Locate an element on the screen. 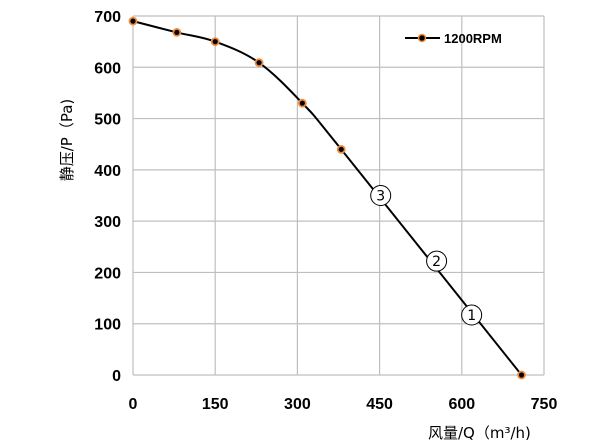  y-tick-label: 100 is located at coordinates (107, 325).